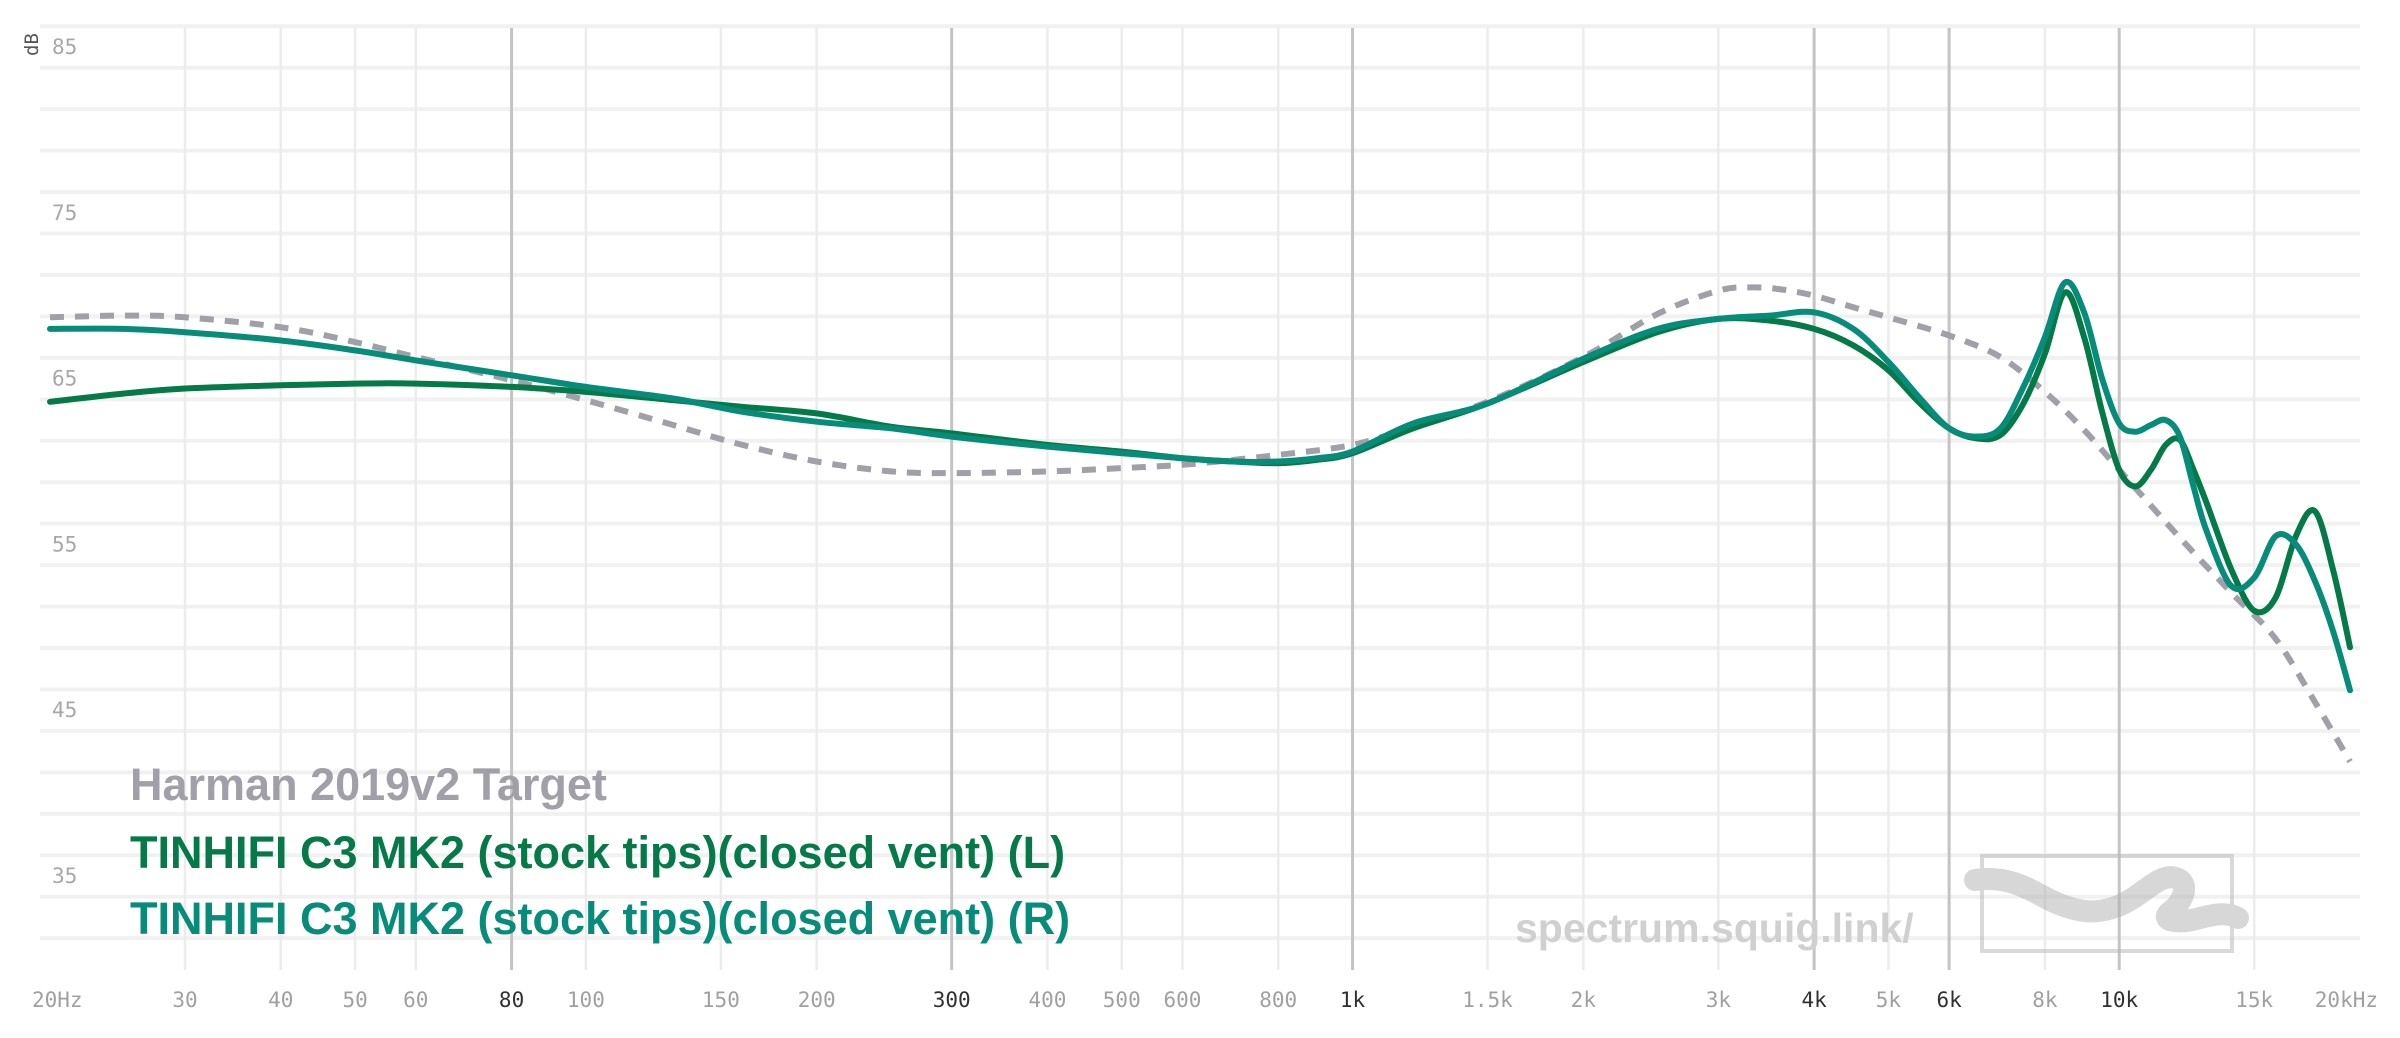 This screenshot has width=2400, height=1038. Describe the element at coordinates (368, 784) in the screenshot. I see `legend-entry-target: Harman 2019v2 Target` at that location.